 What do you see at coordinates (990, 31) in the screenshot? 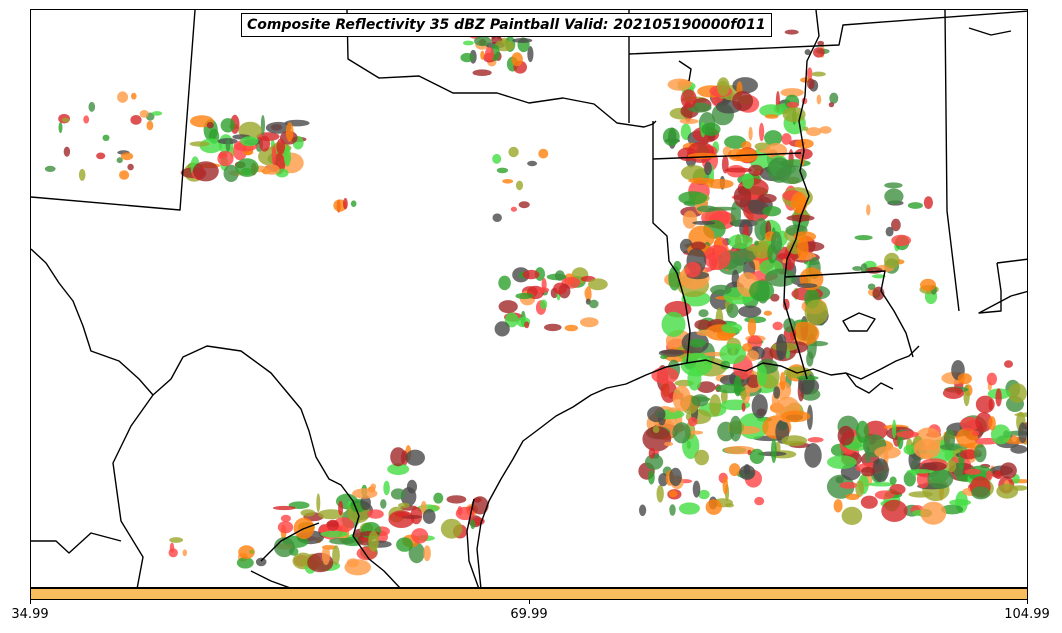
I see `tennessee-river` at bounding box center [990, 31].